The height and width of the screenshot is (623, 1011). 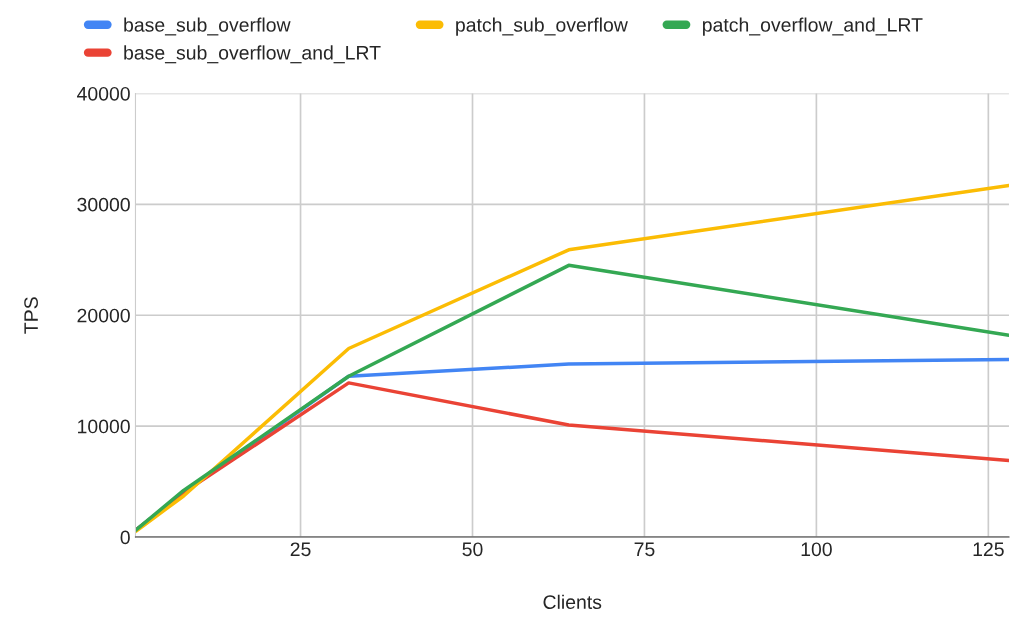 What do you see at coordinates (472, 549) in the screenshot?
I see `x-tick-label: 50` at bounding box center [472, 549].